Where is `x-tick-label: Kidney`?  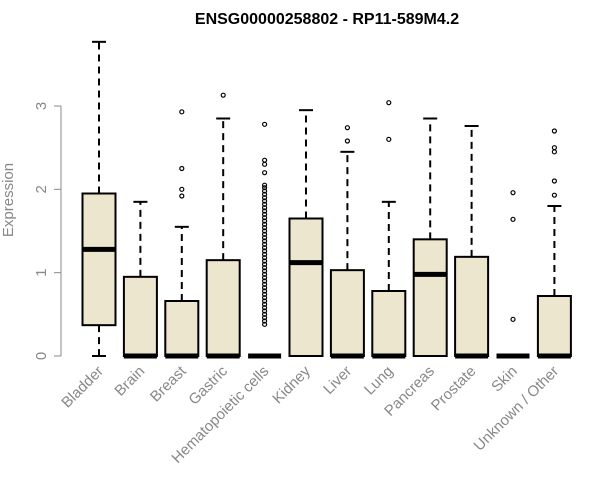 x-tick-label: Kidney is located at coordinates (291, 384).